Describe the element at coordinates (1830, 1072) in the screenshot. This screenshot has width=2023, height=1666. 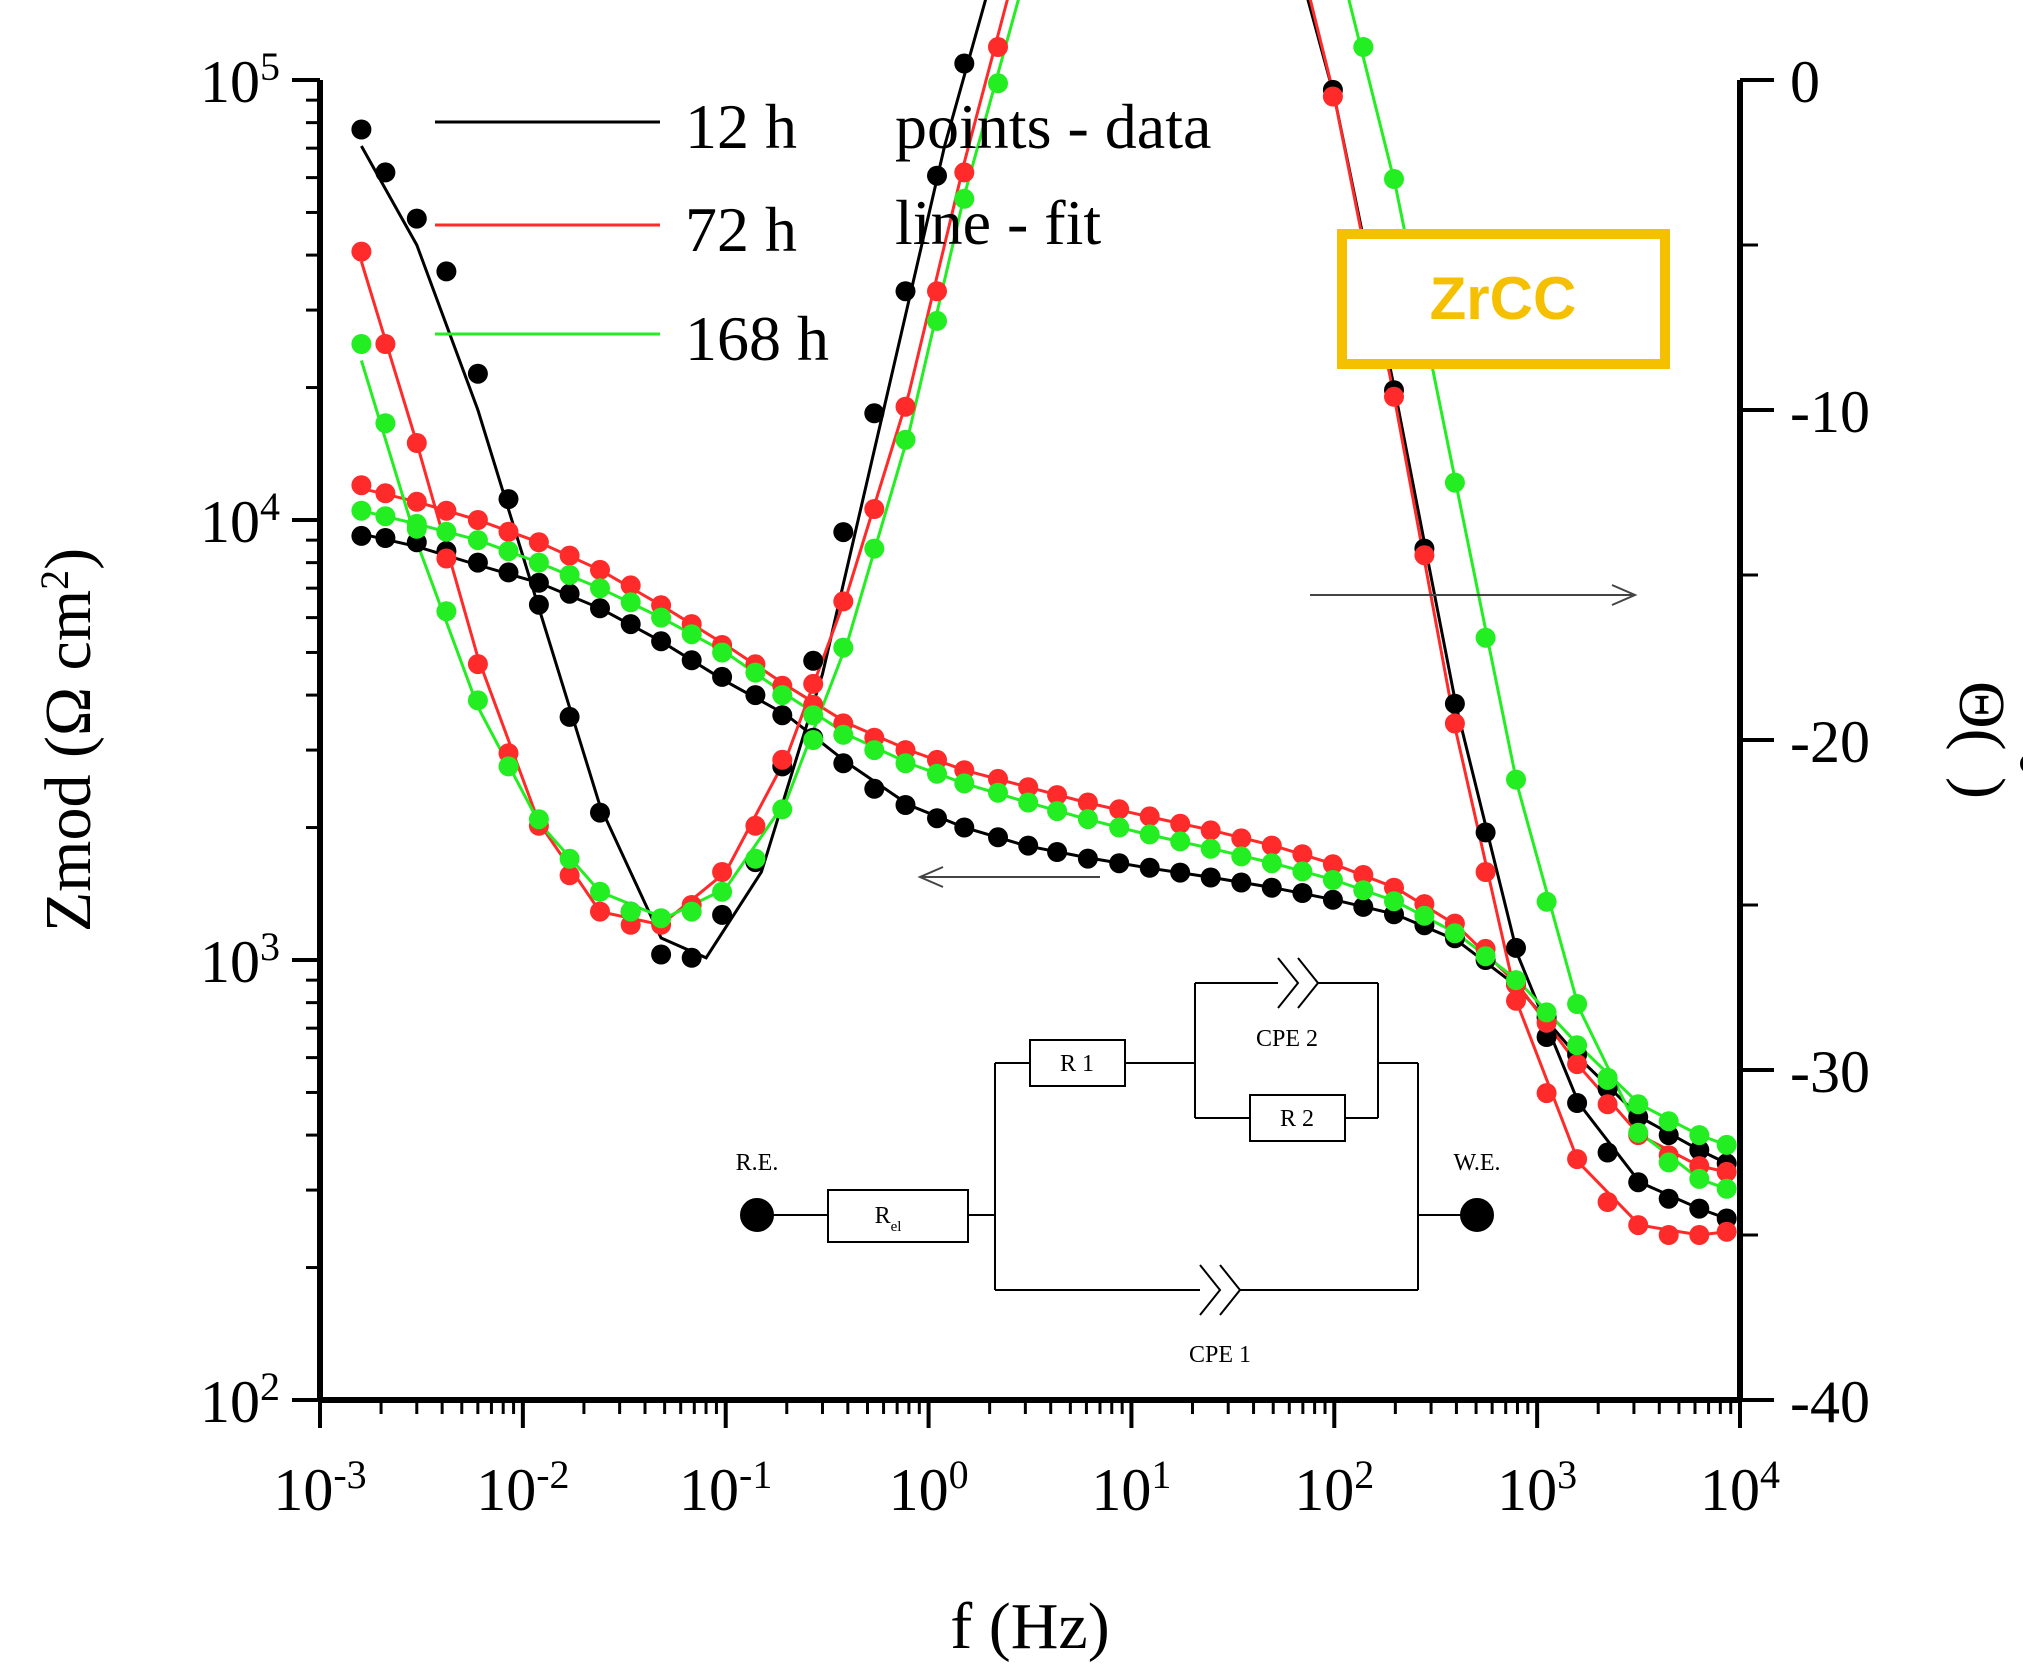
I see `right-tick-label: -30` at that location.